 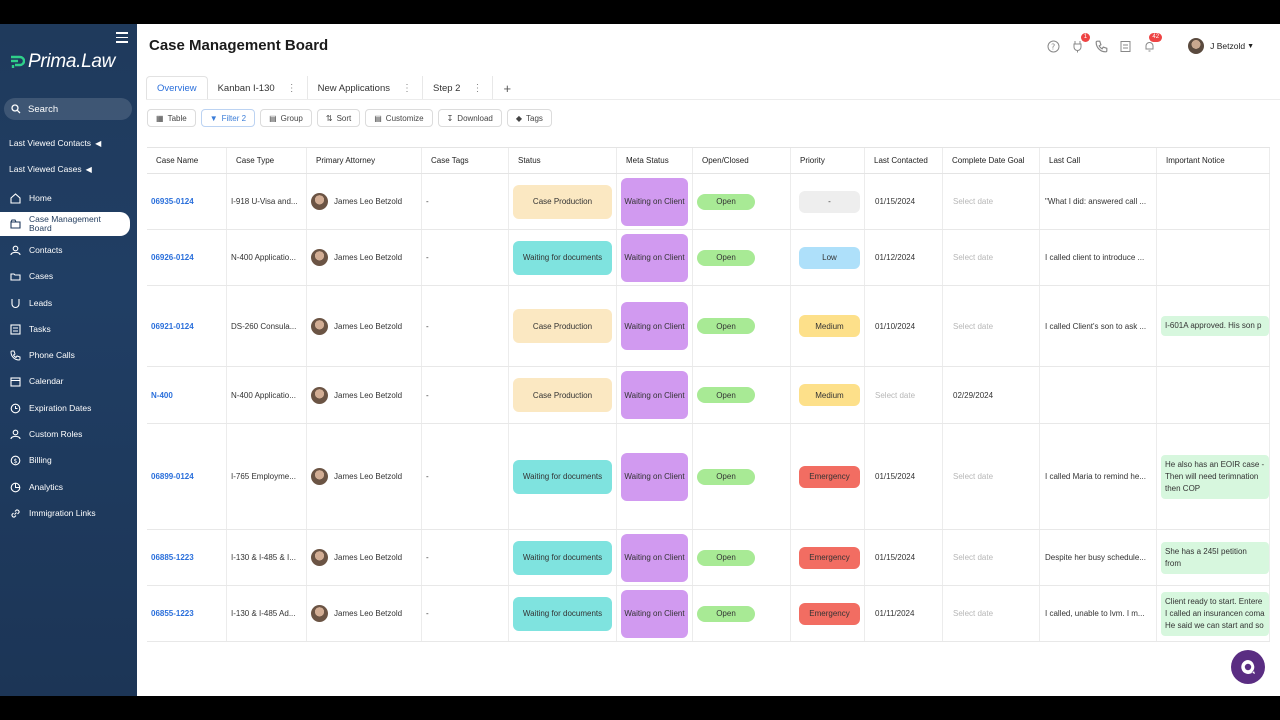 What do you see at coordinates (895, 257) in the screenshot?
I see `last-contacted-date: 01/12/2024` at bounding box center [895, 257].